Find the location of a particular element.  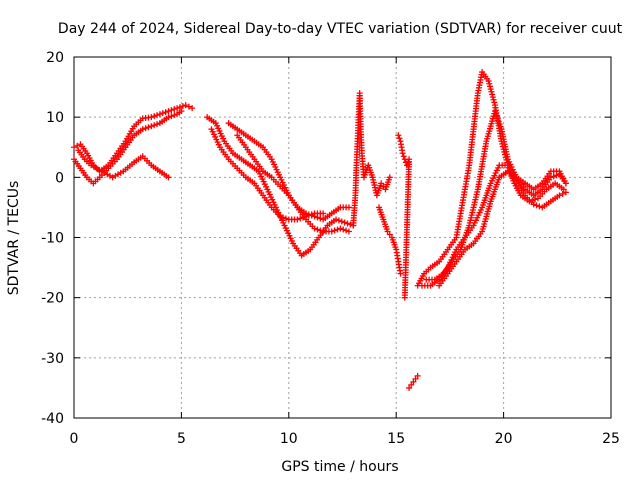

x-axis-title: GPS time / hours is located at coordinates (339, 467).